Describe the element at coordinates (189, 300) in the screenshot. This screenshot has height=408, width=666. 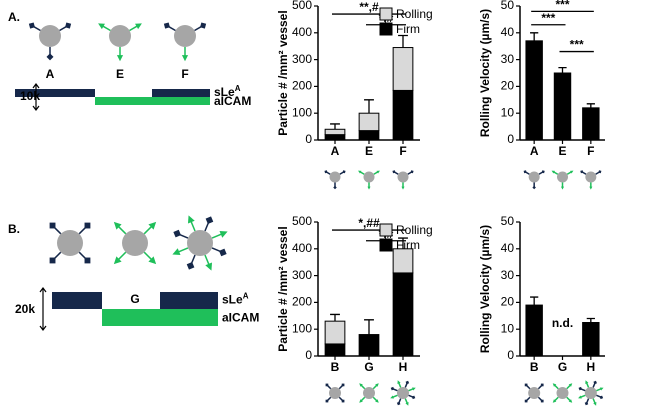
I see `ligand-bar` at that location.